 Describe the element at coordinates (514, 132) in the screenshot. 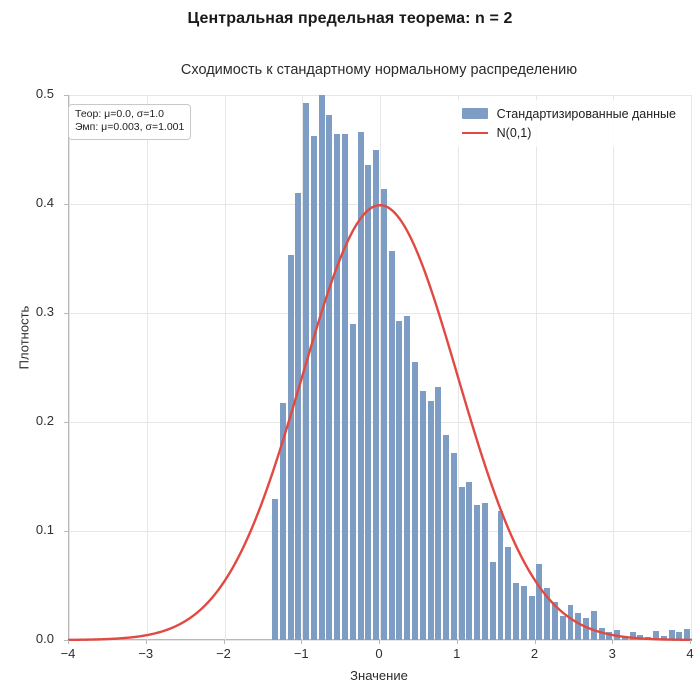

I see `legend-label-normal: N(0,1)` at that location.